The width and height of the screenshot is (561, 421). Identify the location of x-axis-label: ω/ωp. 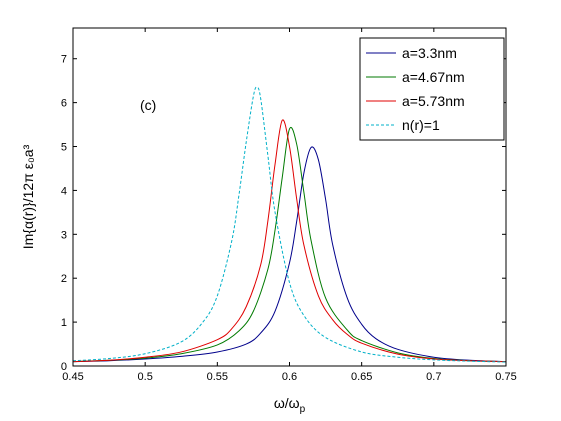
(290, 405).